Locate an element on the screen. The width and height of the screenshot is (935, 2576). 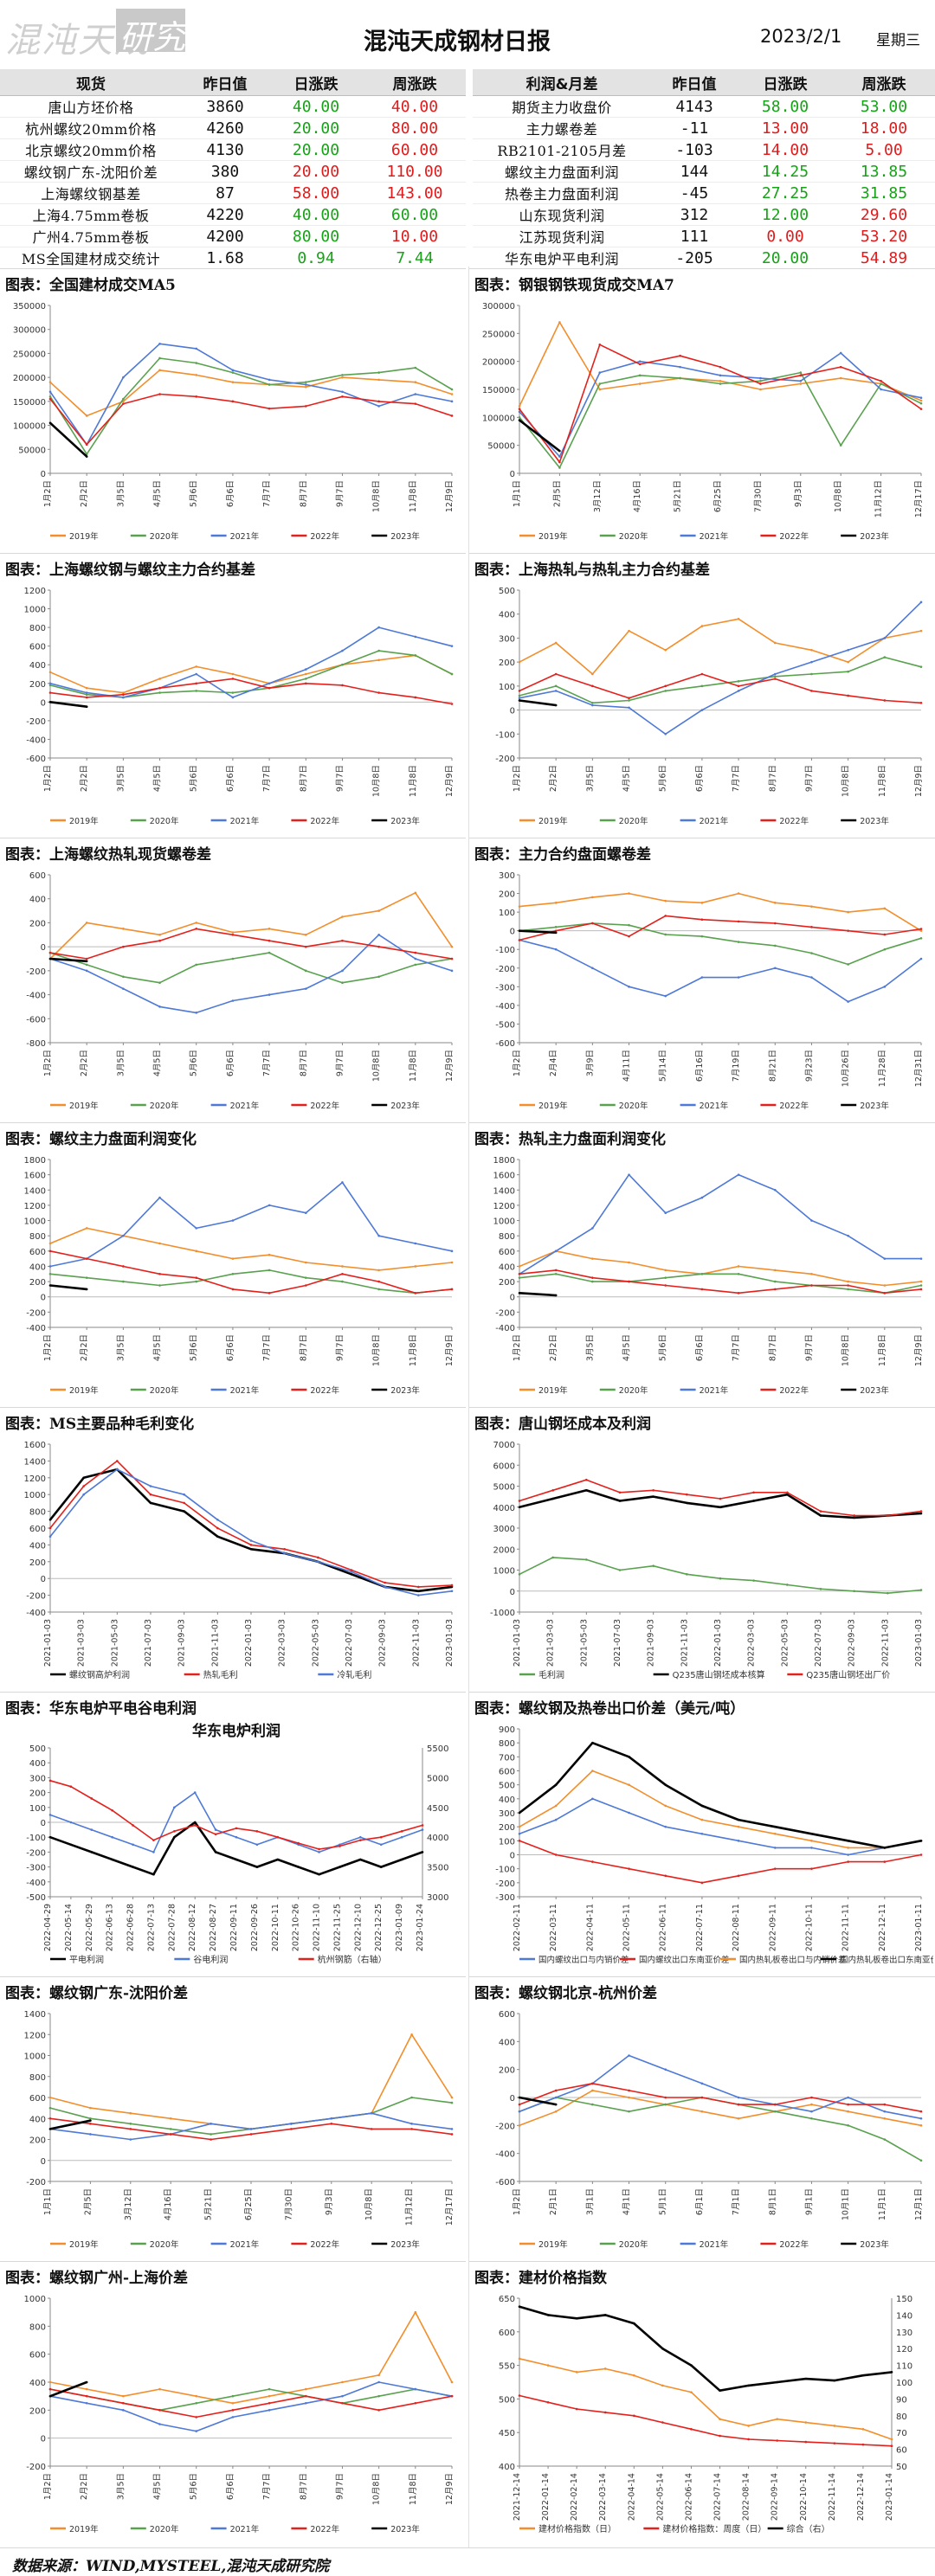
legend-item: 2020年 is located at coordinates (623, 821).